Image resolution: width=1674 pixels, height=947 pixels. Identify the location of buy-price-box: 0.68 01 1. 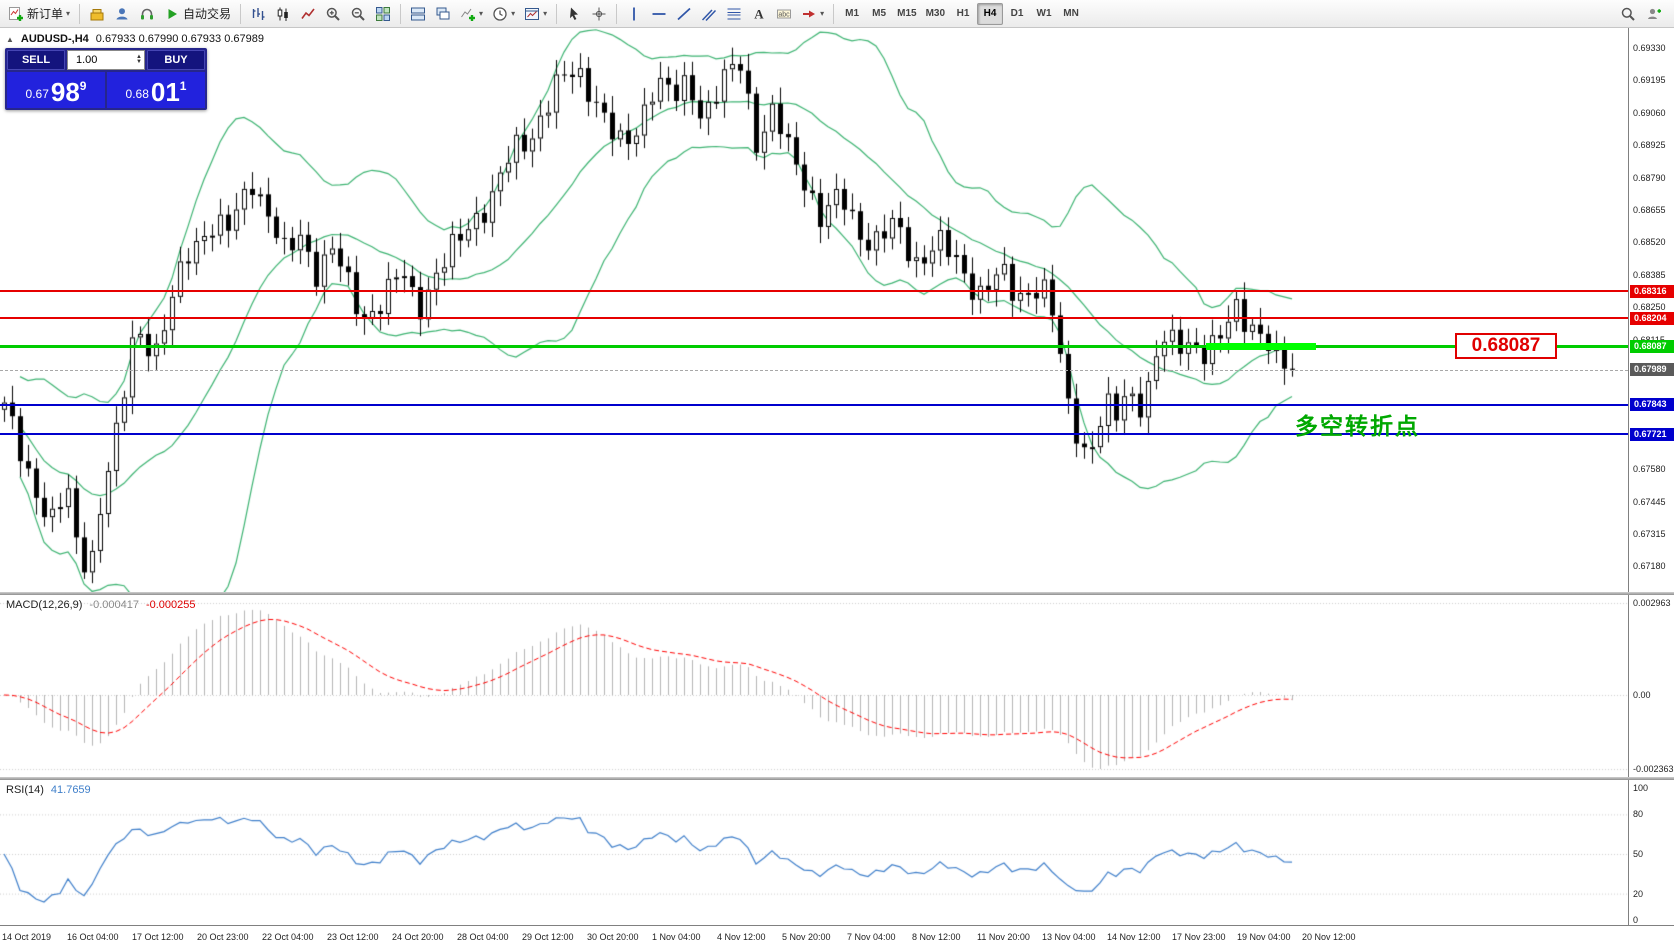
(156, 90).